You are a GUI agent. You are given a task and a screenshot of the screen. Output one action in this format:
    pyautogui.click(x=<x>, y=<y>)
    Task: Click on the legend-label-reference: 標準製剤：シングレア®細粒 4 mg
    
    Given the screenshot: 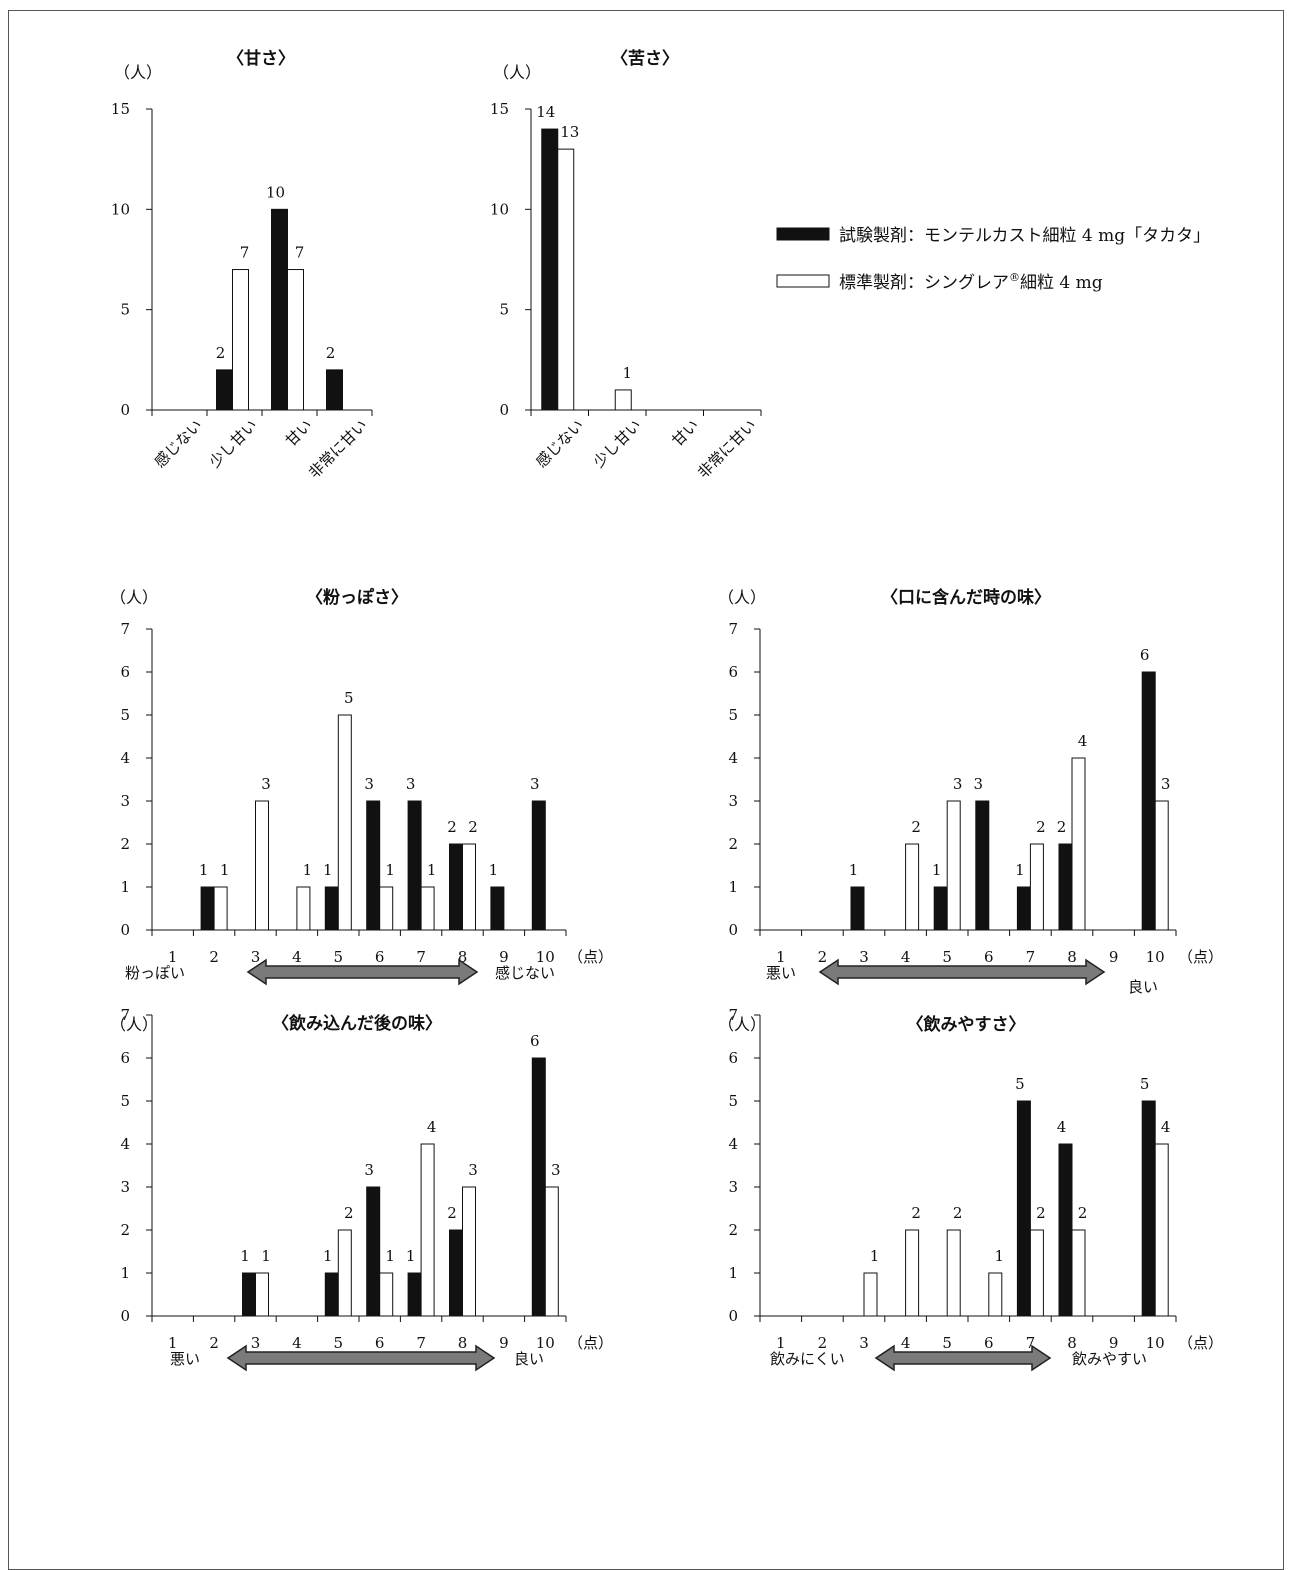 What is the action you would take?
    pyautogui.click(x=971, y=282)
    